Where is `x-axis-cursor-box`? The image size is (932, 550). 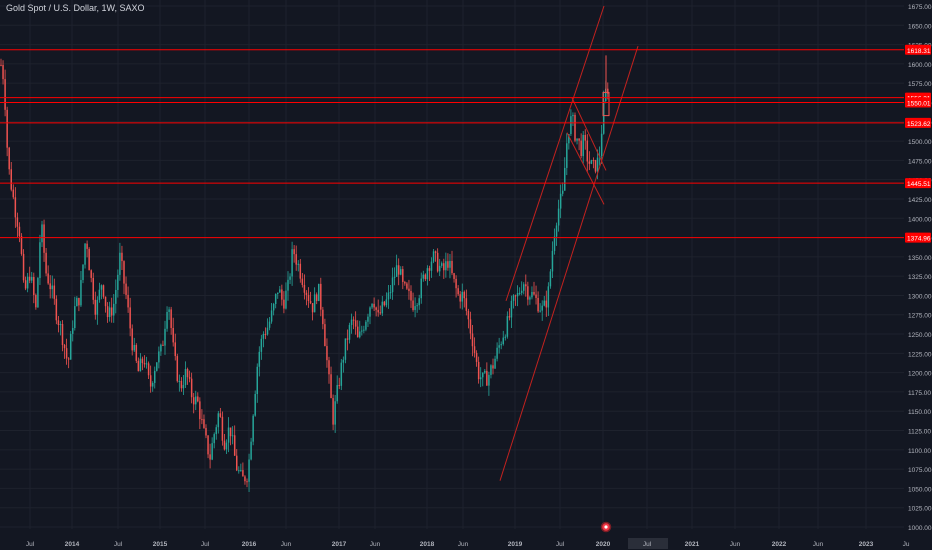
x-axis-cursor-box is located at coordinates (648, 543).